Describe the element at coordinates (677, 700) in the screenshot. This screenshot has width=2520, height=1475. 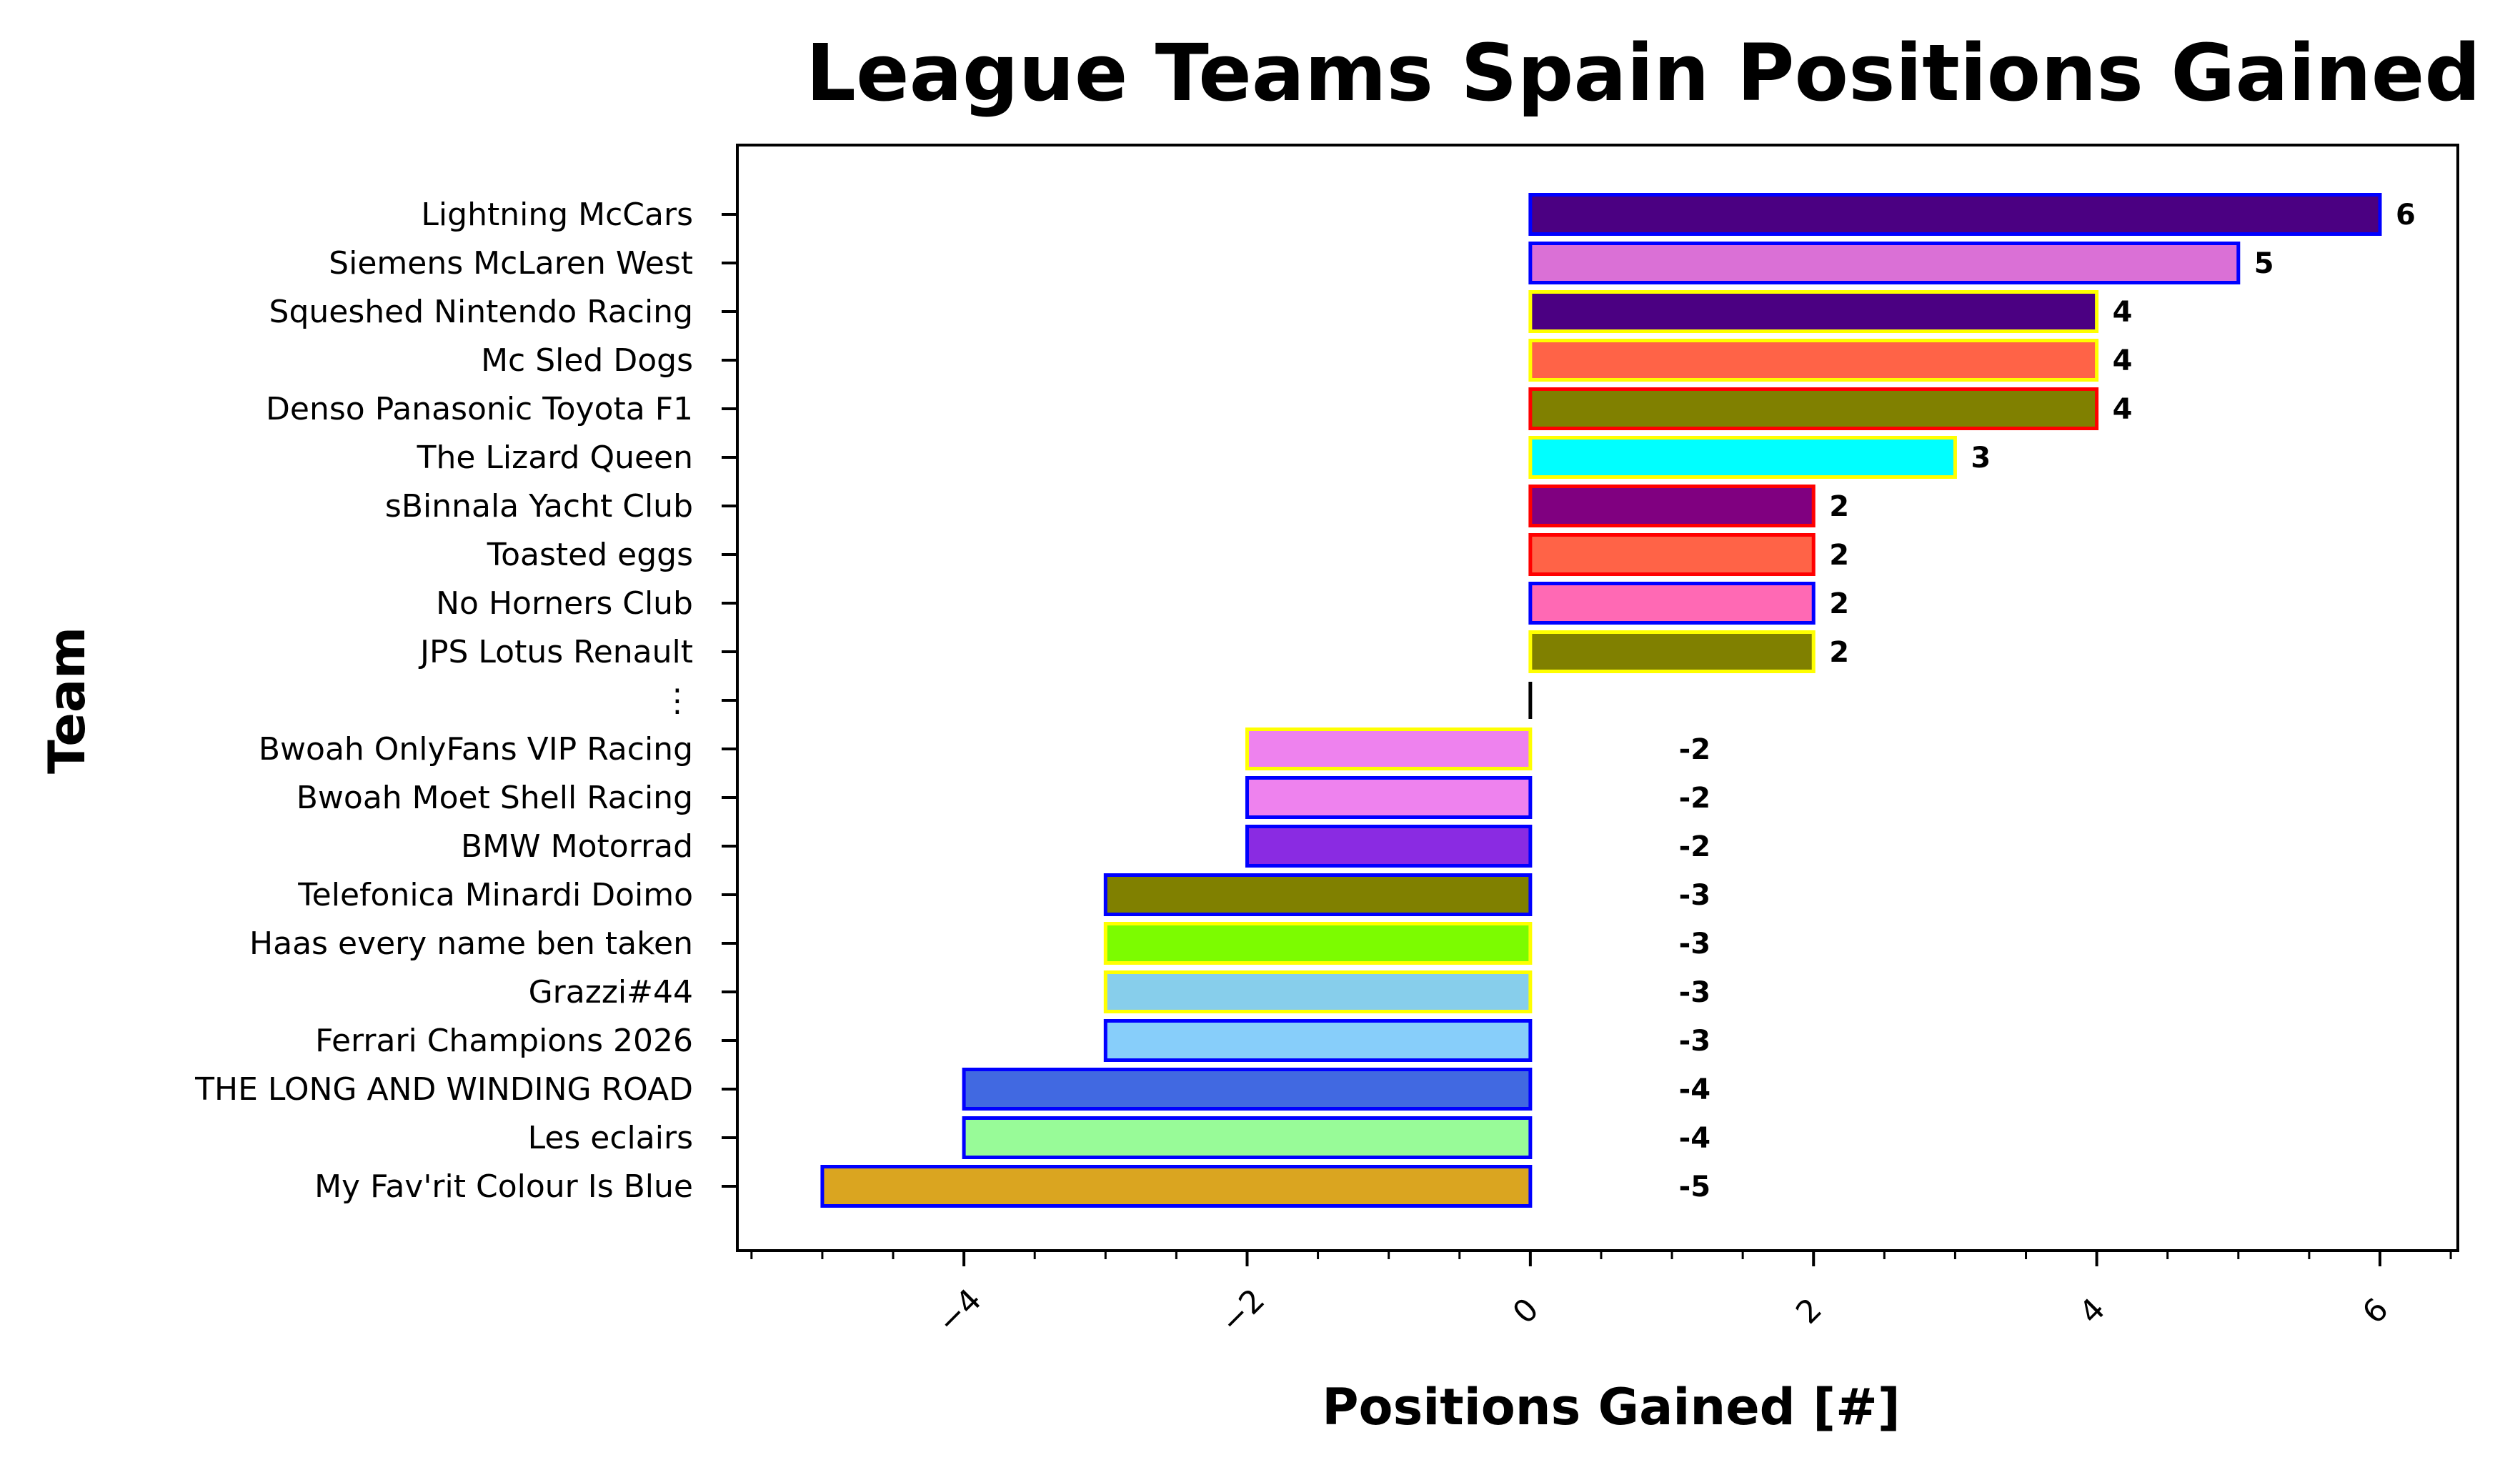
I see `y-tick-label: ⋮` at that location.